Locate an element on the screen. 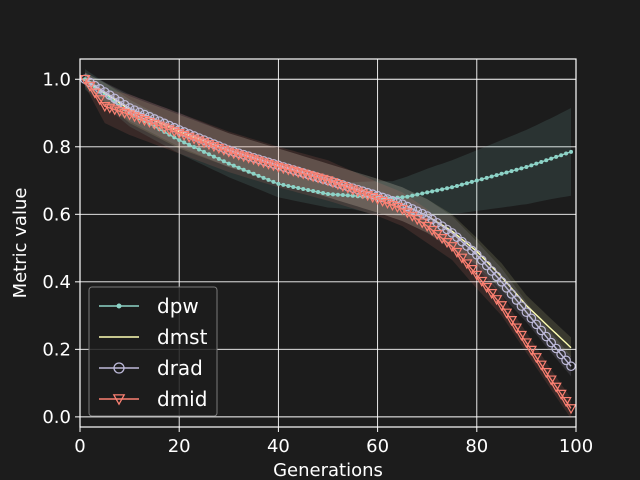  x-tick-label: 100 is located at coordinates (576, 446).